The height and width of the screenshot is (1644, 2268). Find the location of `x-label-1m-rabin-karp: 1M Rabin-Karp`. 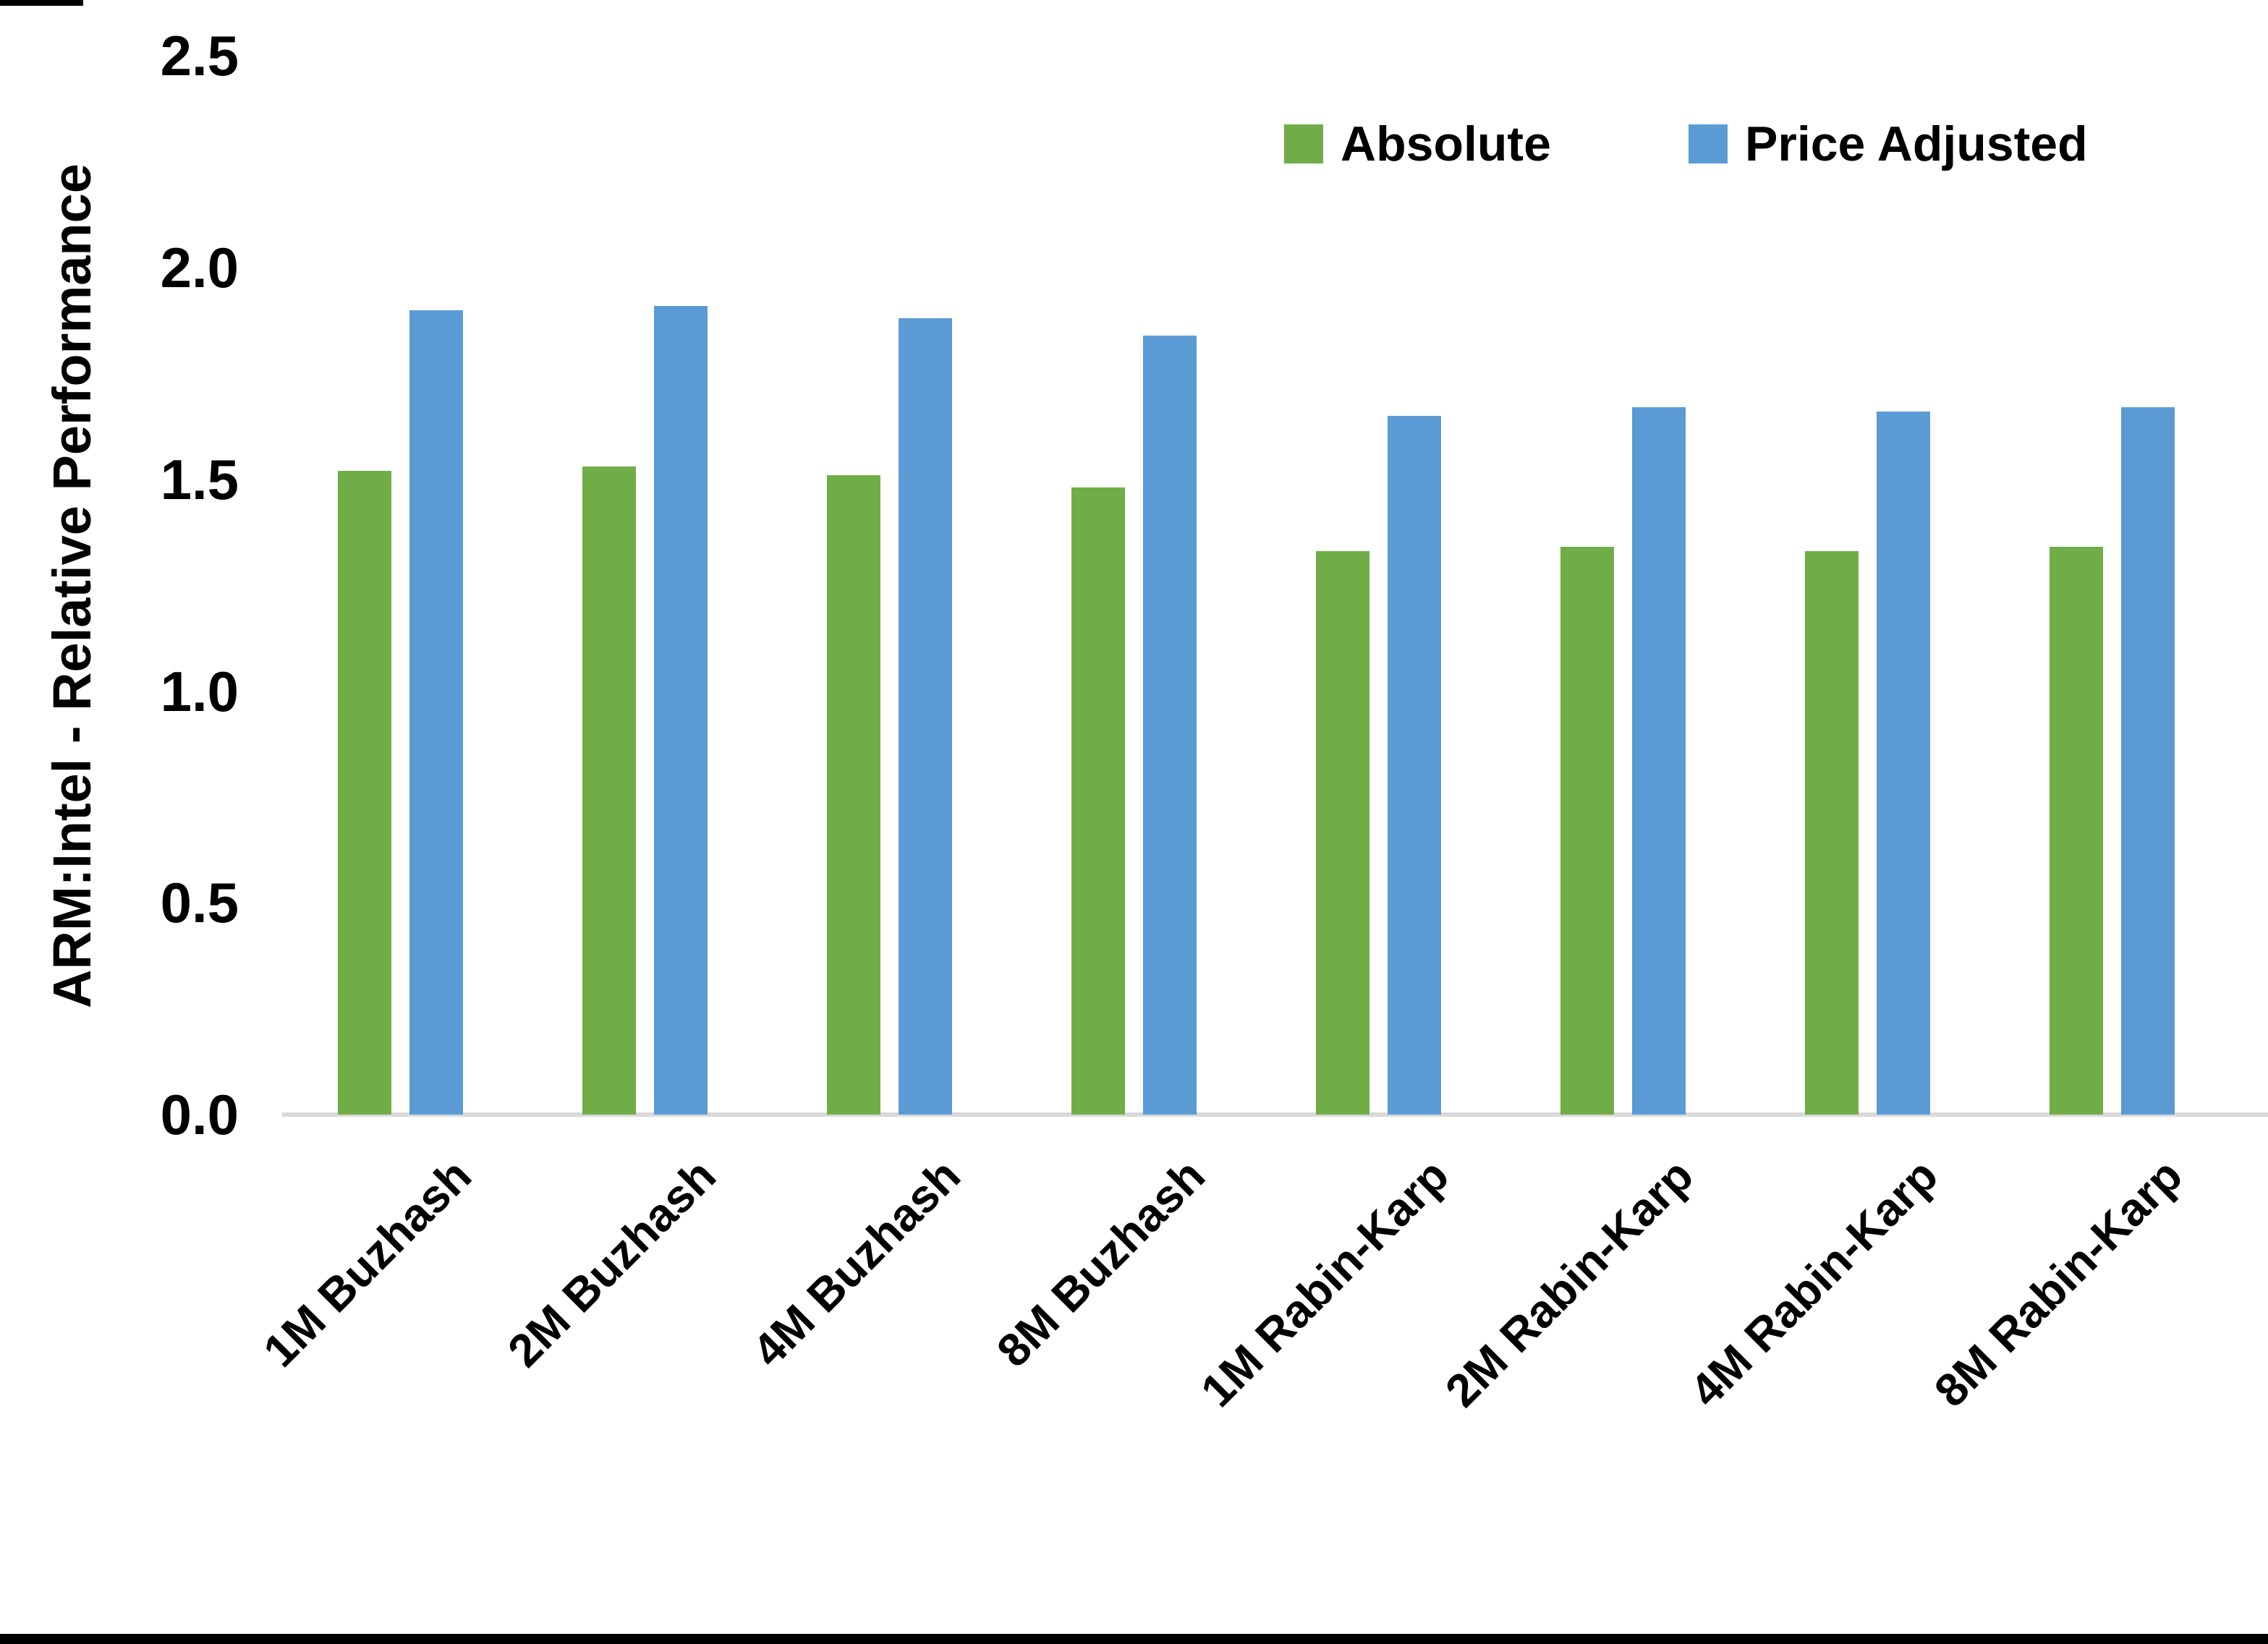

x-label-1m-rabin-karp: 1M Rabin-Karp is located at coordinates (1325, 1283).